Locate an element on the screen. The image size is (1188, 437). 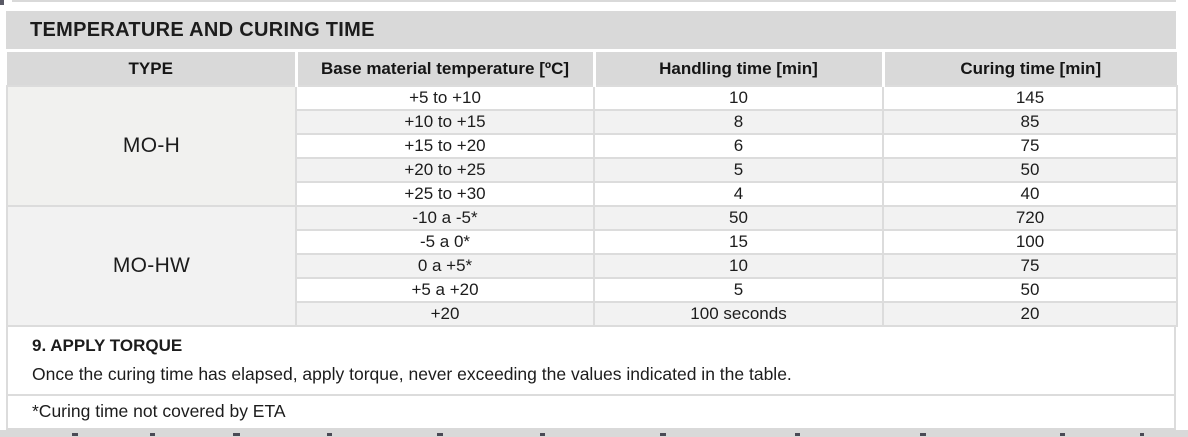
type-cell-mo-h: MO-H is located at coordinates (151, 146).